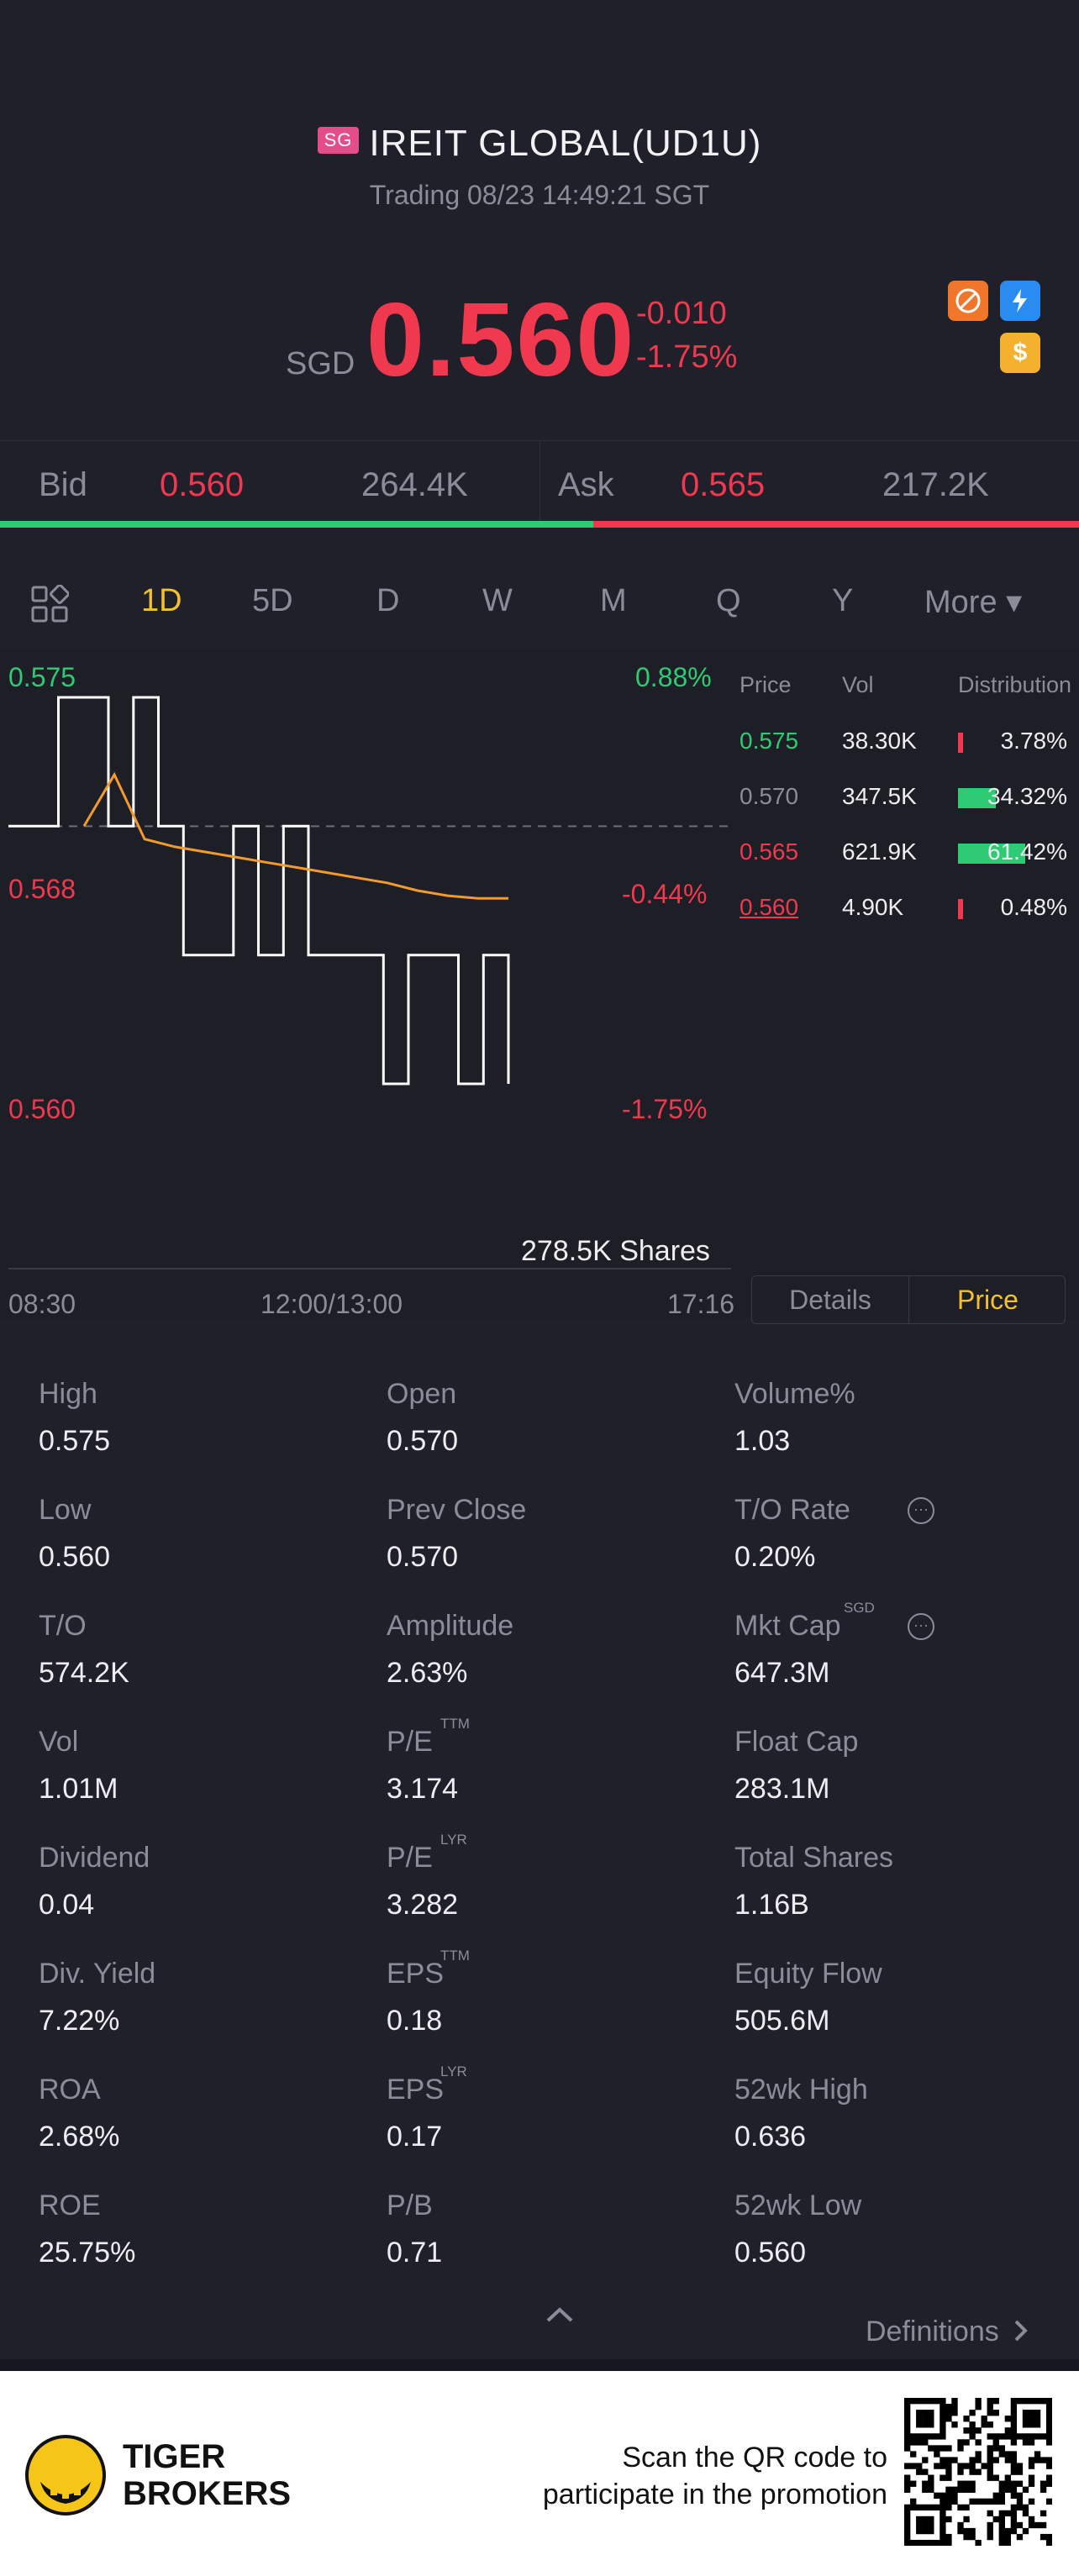 Image resolution: width=1079 pixels, height=2576 pixels. I want to click on stat-value: 0.570, so click(423, 1557).